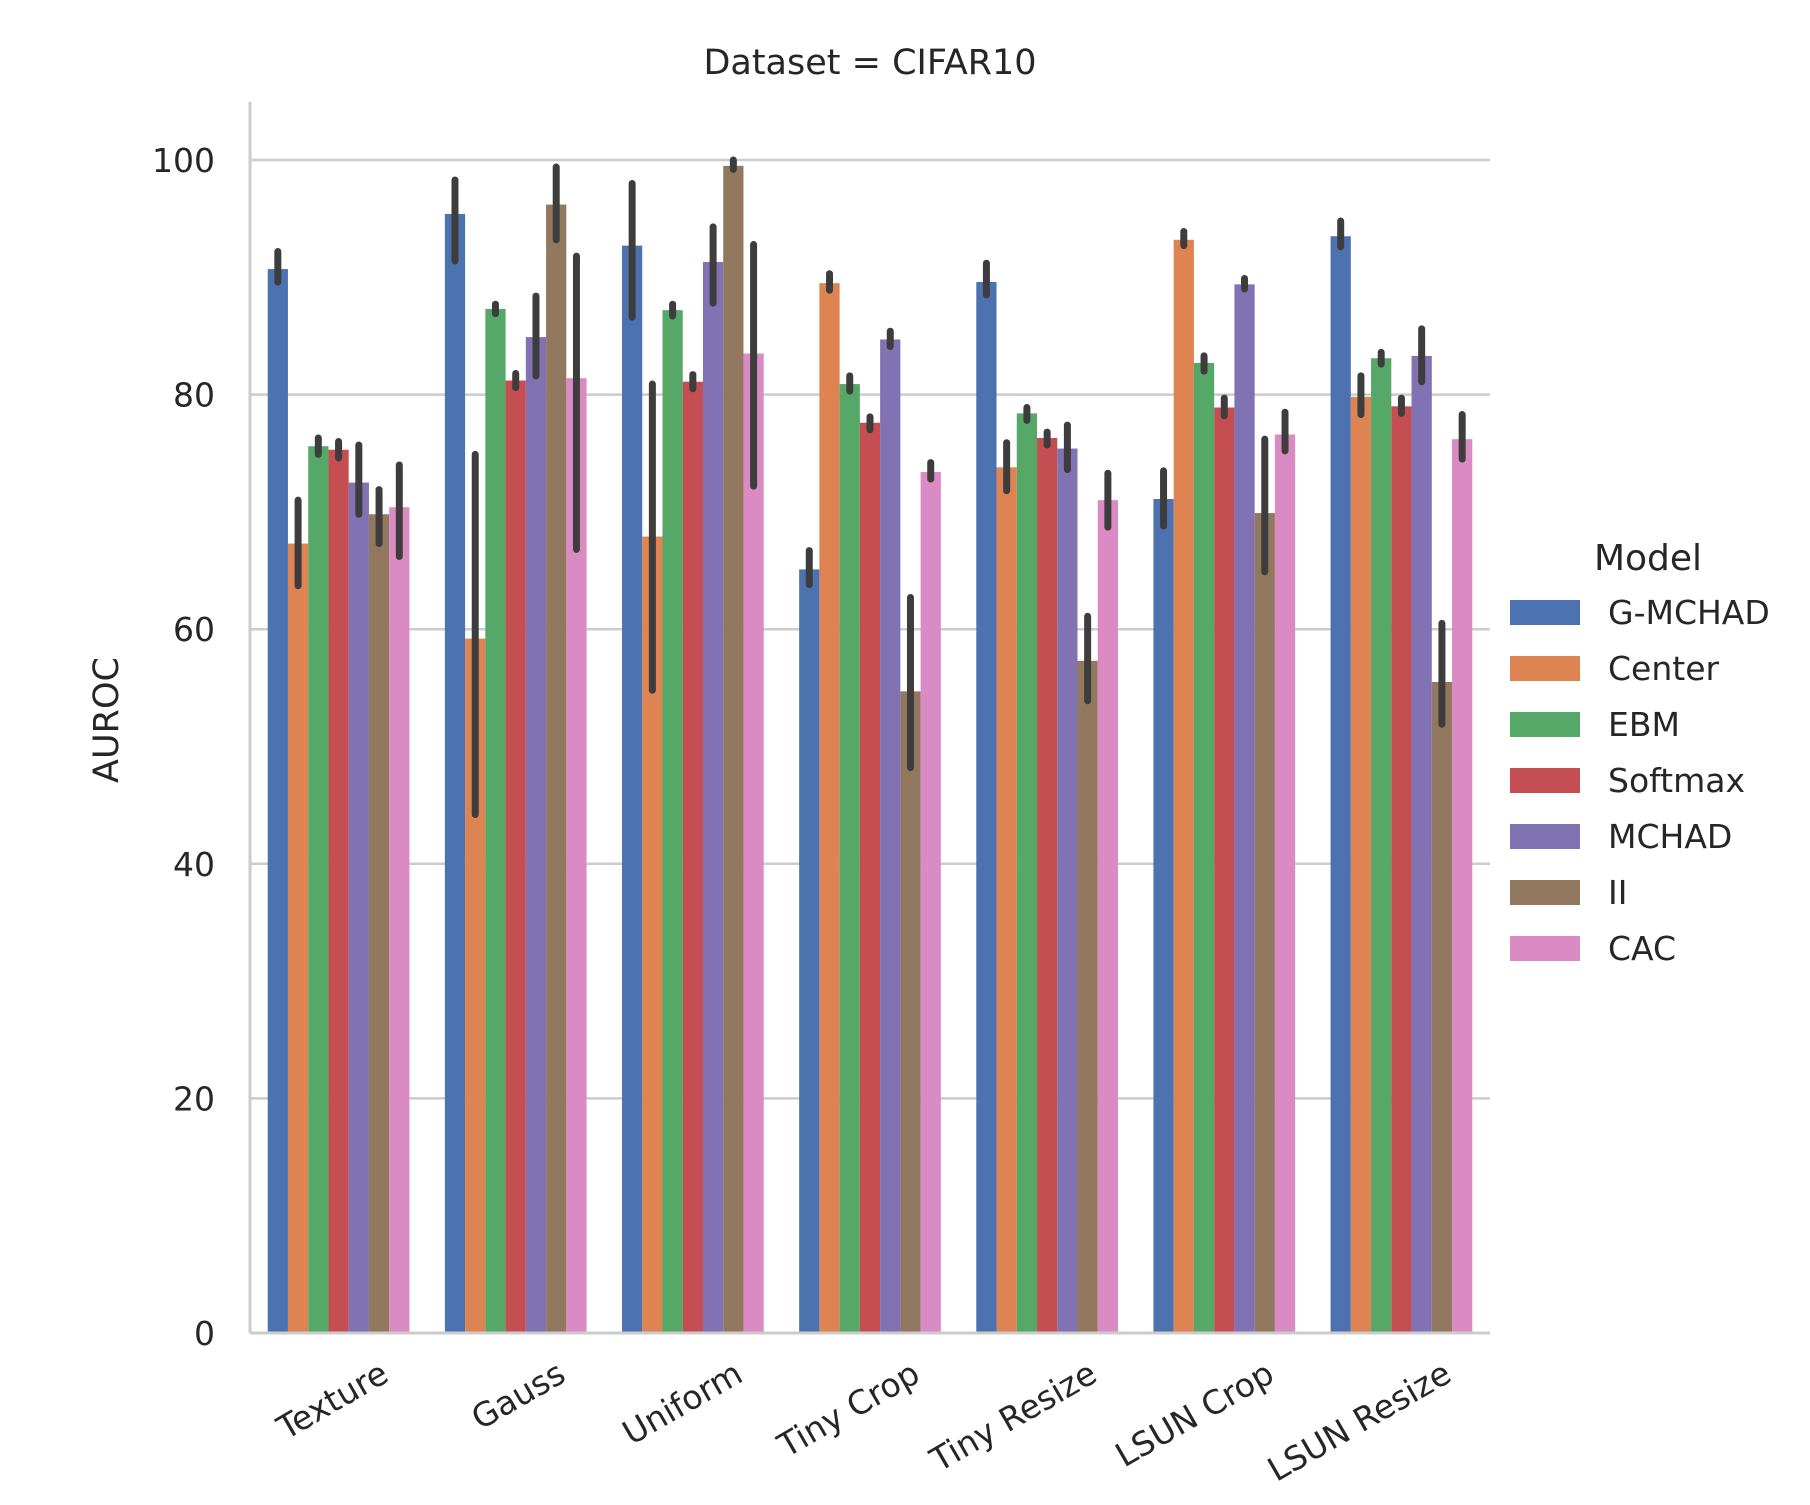 The width and height of the screenshot is (1810, 1505). What do you see at coordinates (194, 629) in the screenshot?
I see `y-tick-label: 60` at bounding box center [194, 629].